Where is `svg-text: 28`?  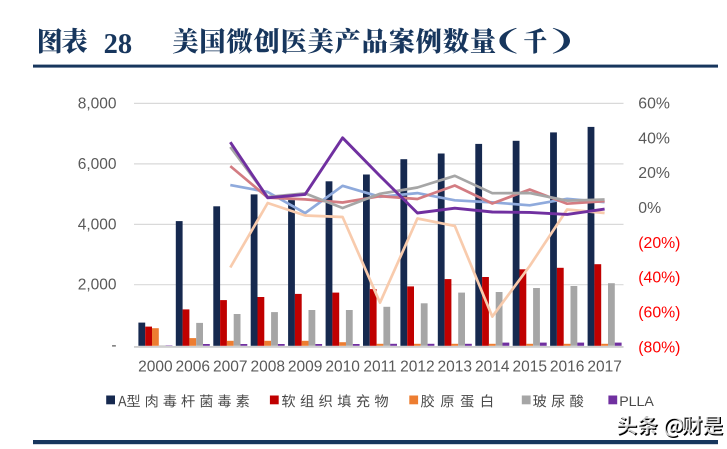
svg-text: 28 is located at coordinates (118, 44).